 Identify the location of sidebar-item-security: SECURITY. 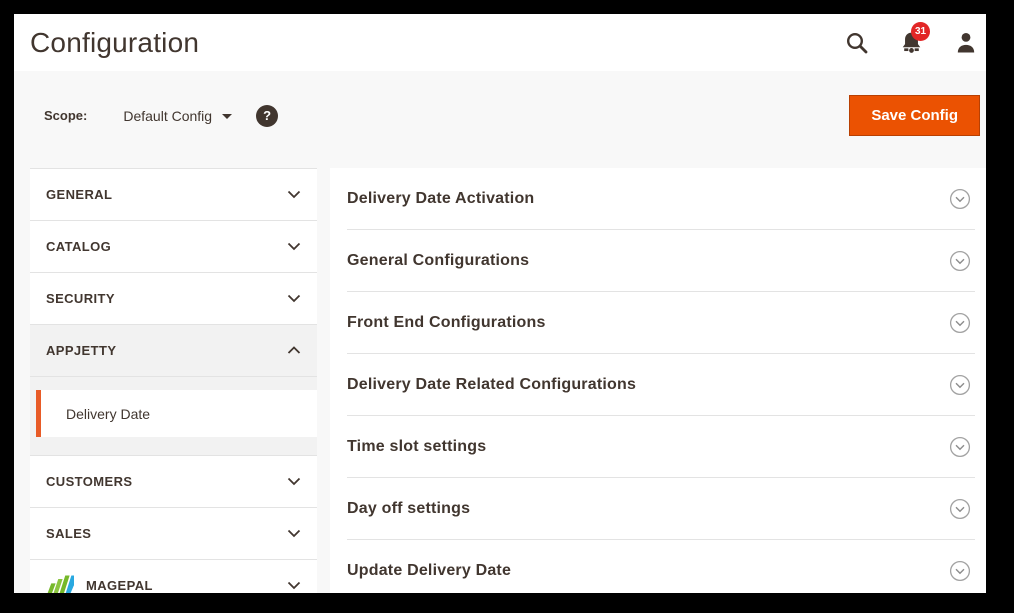
(173, 299).